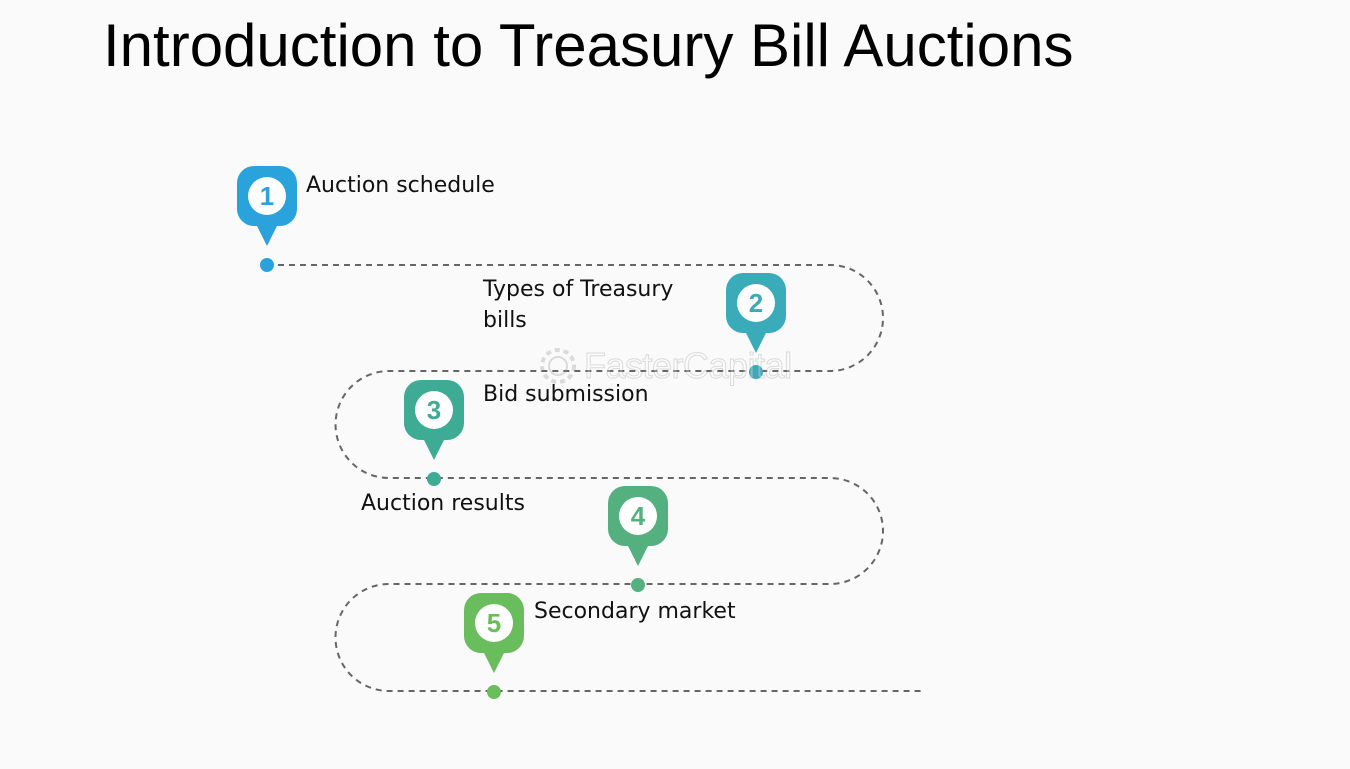  Describe the element at coordinates (494, 662) in the screenshot. I see `step-5-pin-tail` at that location.